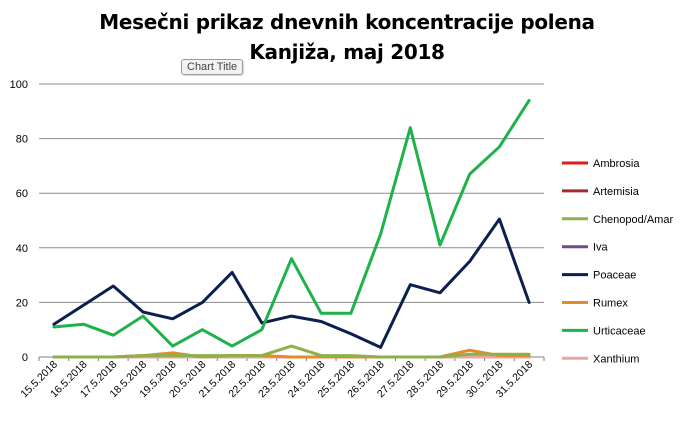 The width and height of the screenshot is (694, 423). Describe the element at coordinates (616, 359) in the screenshot. I see `legend-label-xanthium: Xanthium` at that location.